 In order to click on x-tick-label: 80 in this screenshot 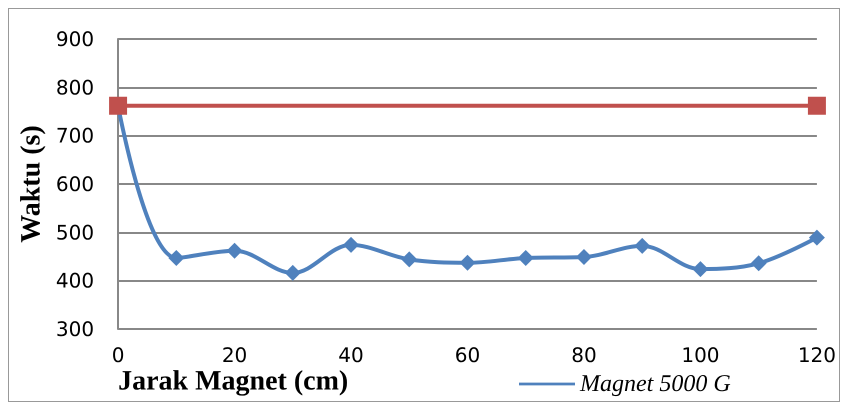, I will do `click(584, 355)`.